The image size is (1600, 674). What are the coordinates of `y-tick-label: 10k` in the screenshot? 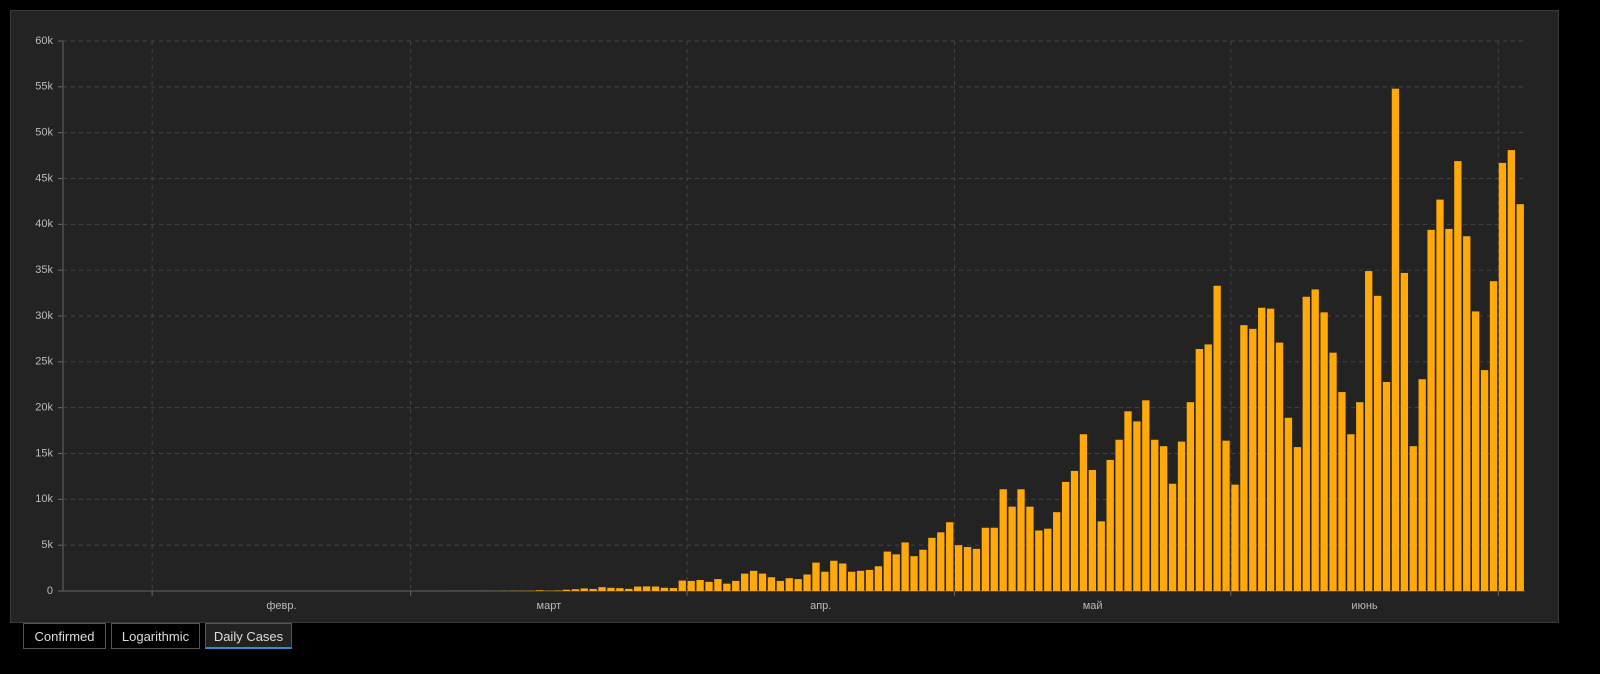 It's located at (44, 499).